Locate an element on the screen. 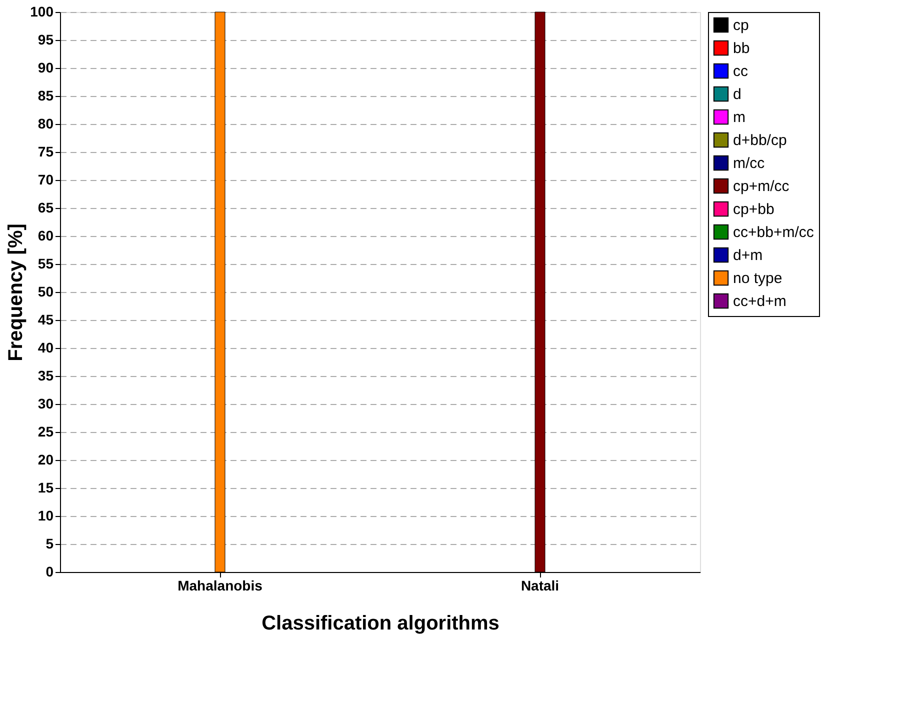 The width and height of the screenshot is (909, 708). legend-label: m is located at coordinates (739, 117).